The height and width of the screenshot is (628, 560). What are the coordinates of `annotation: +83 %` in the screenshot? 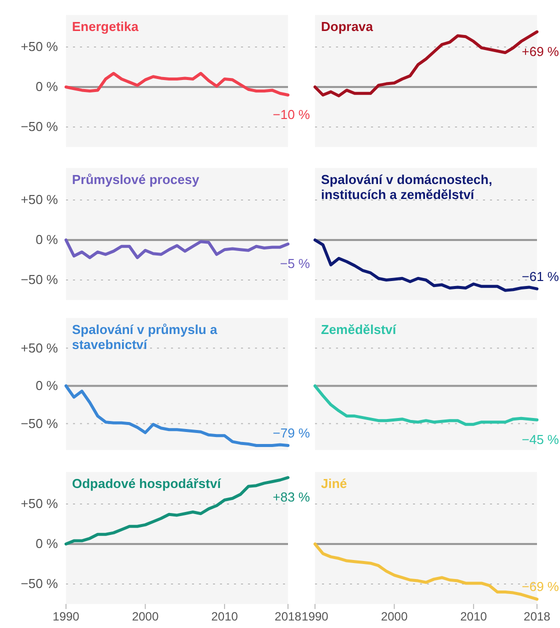 It's located at (291, 497).